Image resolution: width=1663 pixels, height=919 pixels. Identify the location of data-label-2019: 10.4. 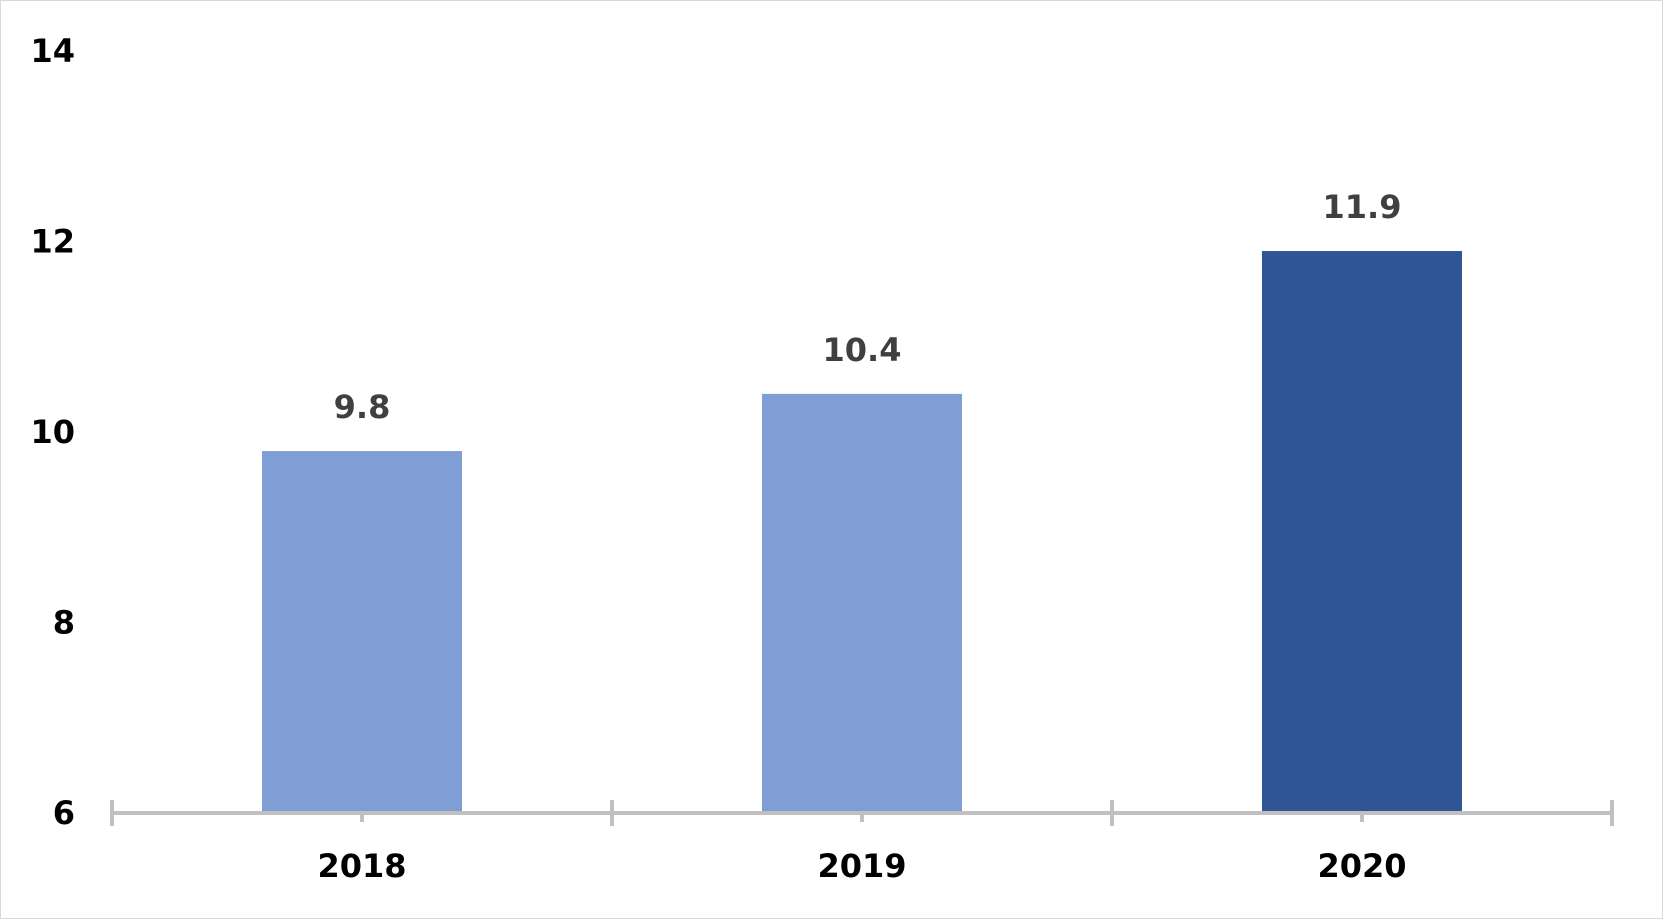
(862, 350).